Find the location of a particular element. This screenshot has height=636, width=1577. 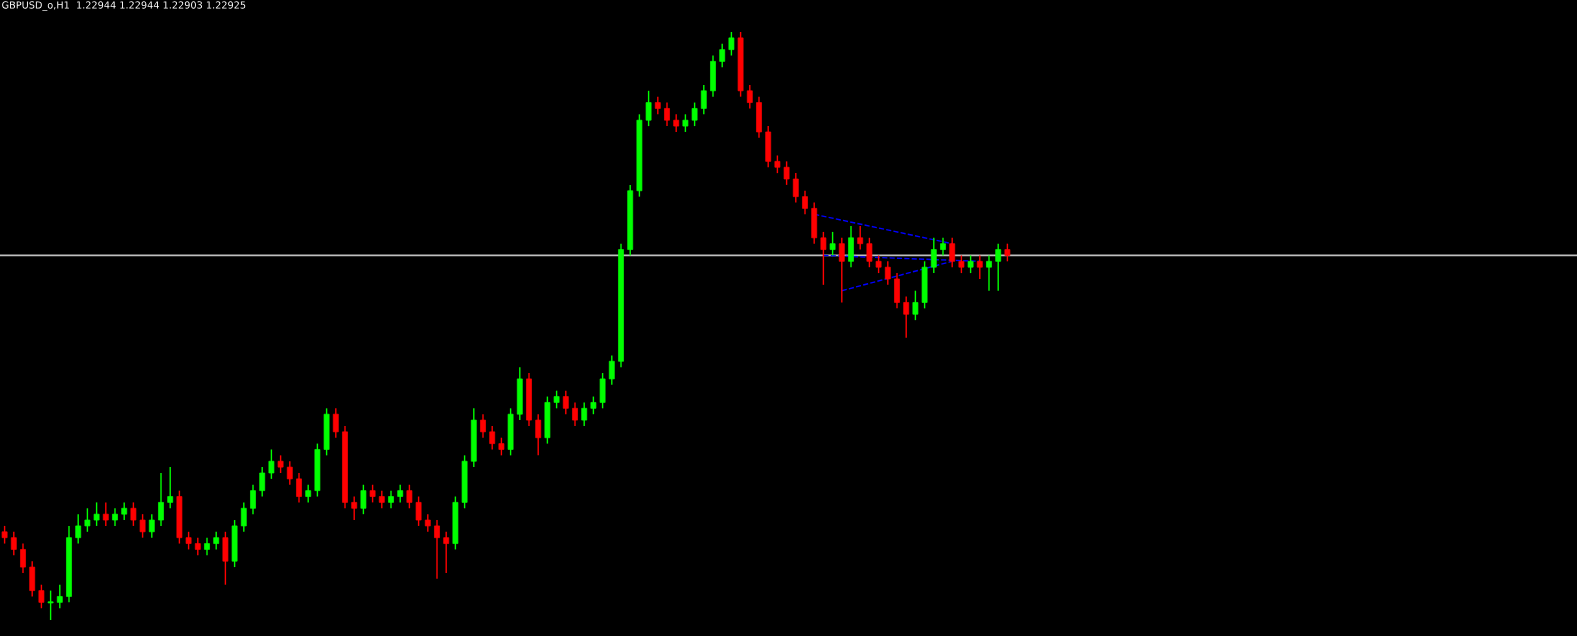

chart-title: GBPUSD_o,H1 1.22944 1.22944 1.22903 1.22925 is located at coordinates (124, 6).